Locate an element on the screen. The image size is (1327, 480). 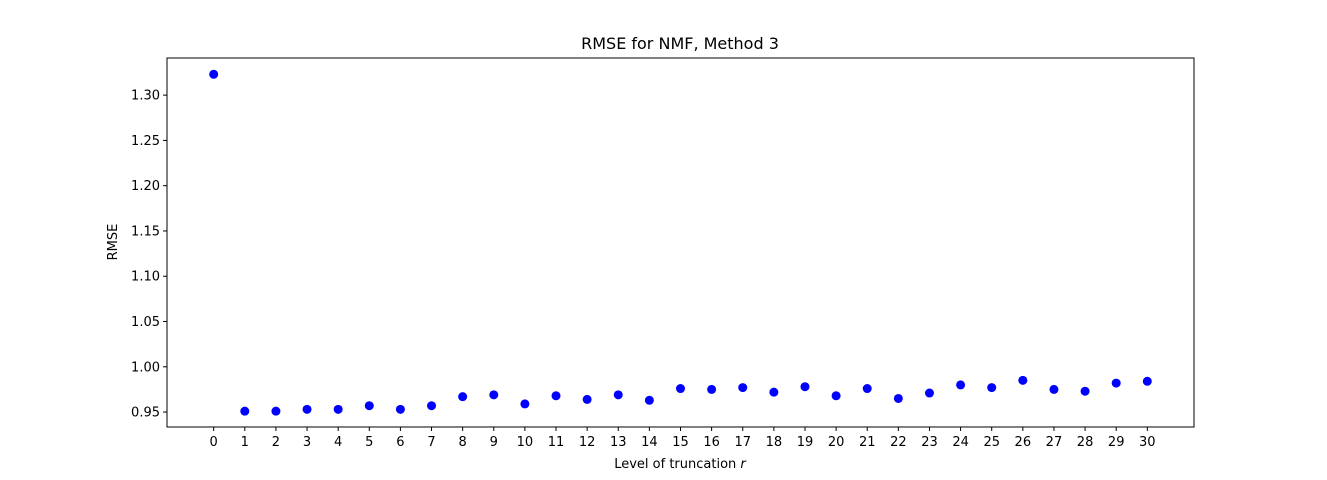
chart-title: RMSE for NMF, Method 3 is located at coordinates (680, 43).